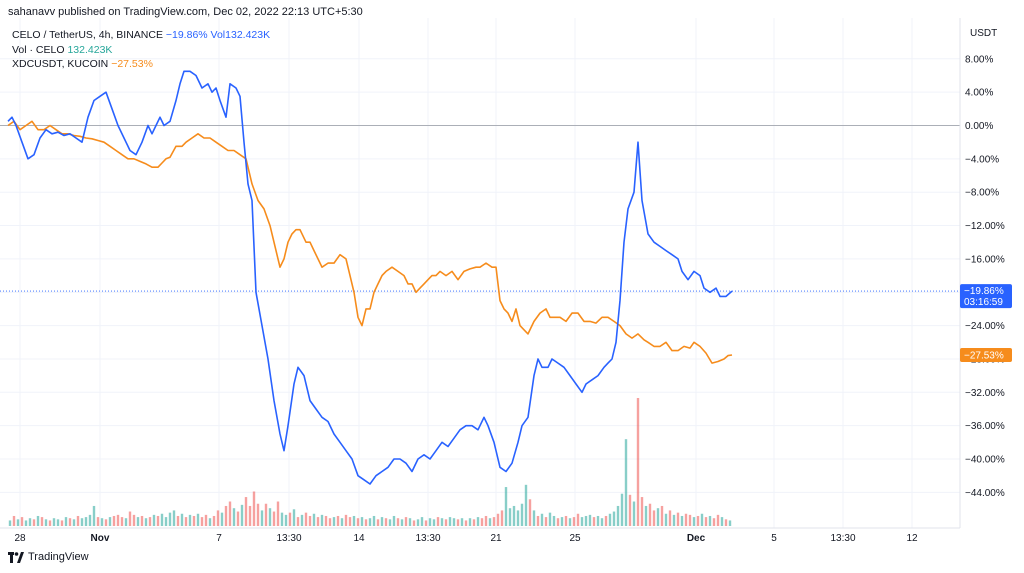 This screenshot has width=1024, height=573. I want to click on y-tick-label: −32.00%, so click(985, 393).